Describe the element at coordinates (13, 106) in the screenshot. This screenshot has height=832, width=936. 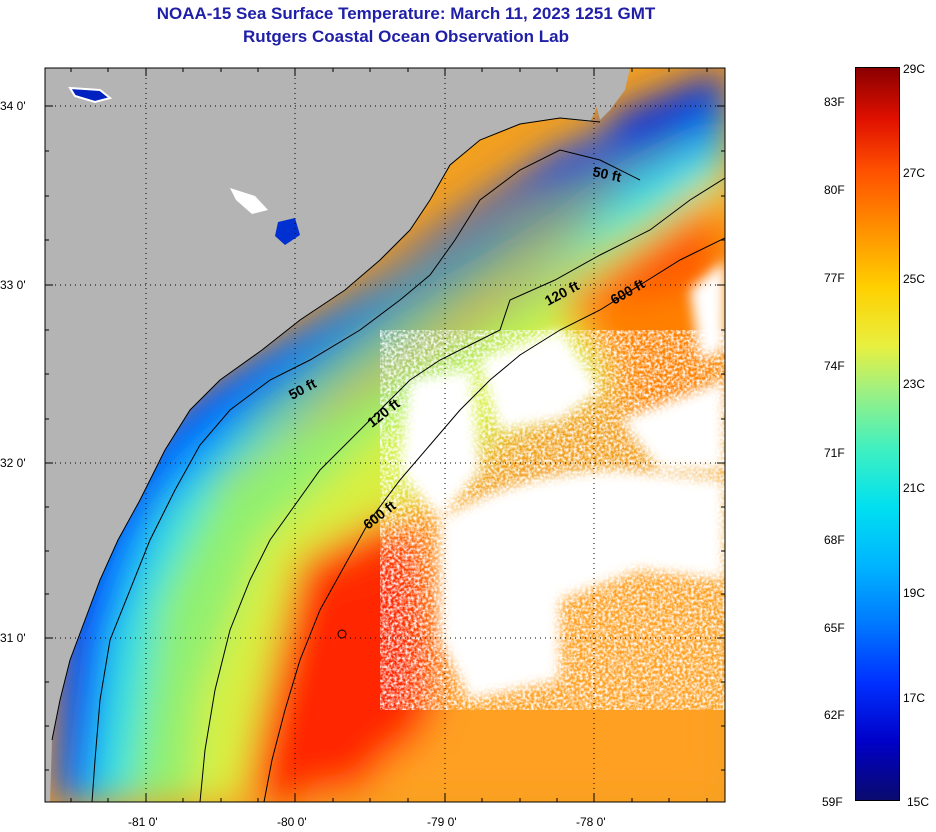
I see `lat-label-34: 34 0'` at that location.